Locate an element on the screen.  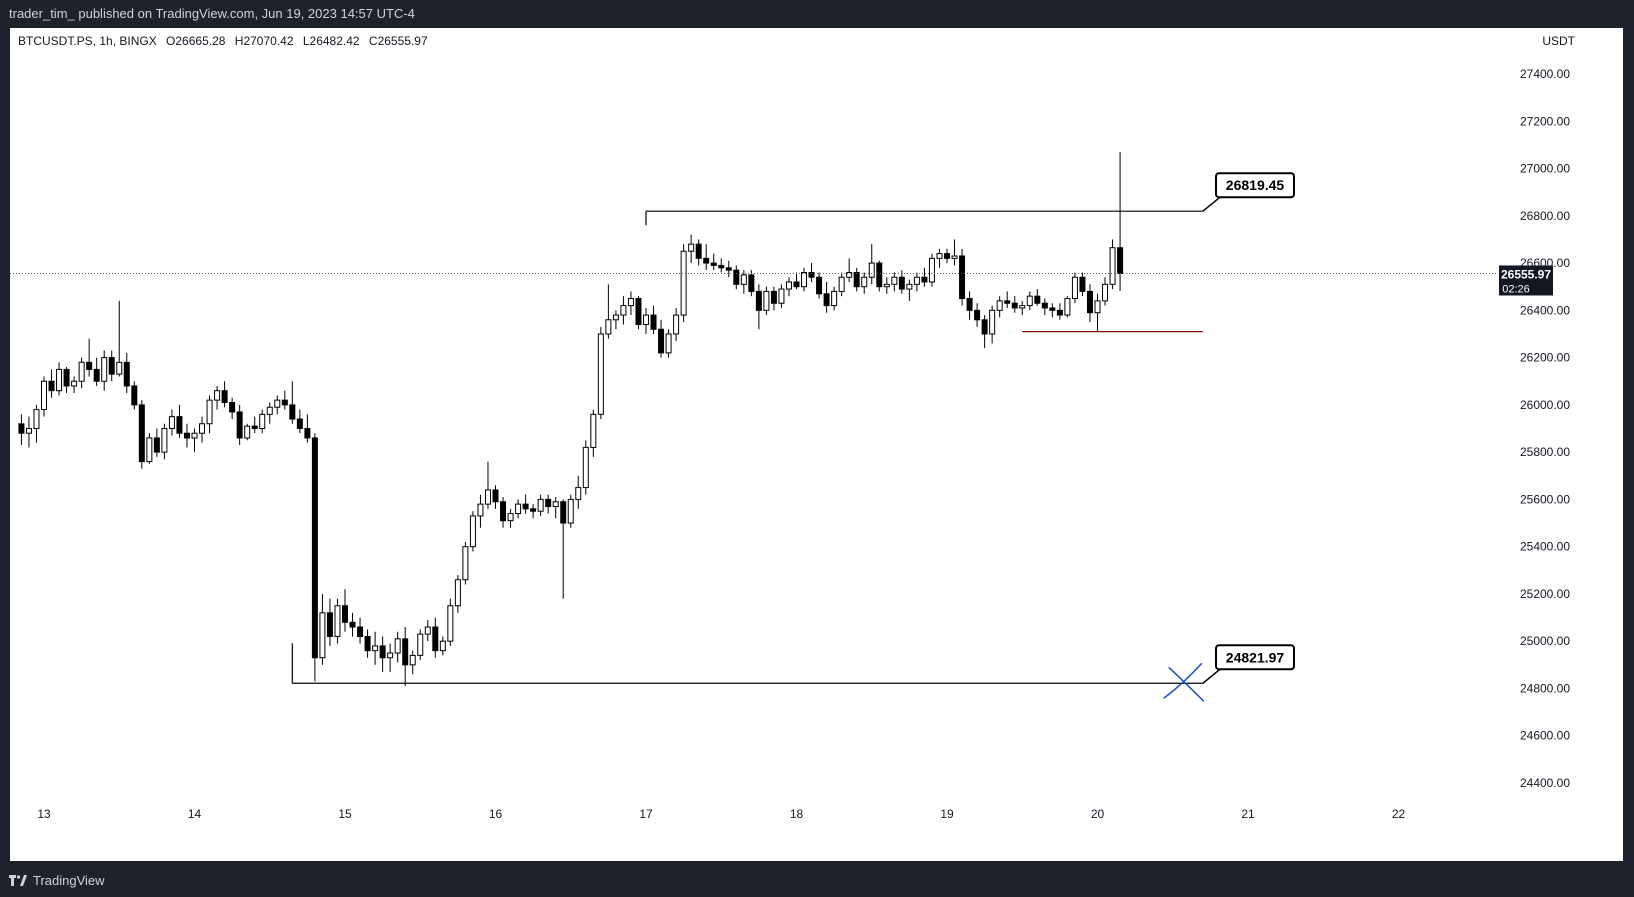
price-tick-label: 25800.00 is located at coordinates (1545, 452).